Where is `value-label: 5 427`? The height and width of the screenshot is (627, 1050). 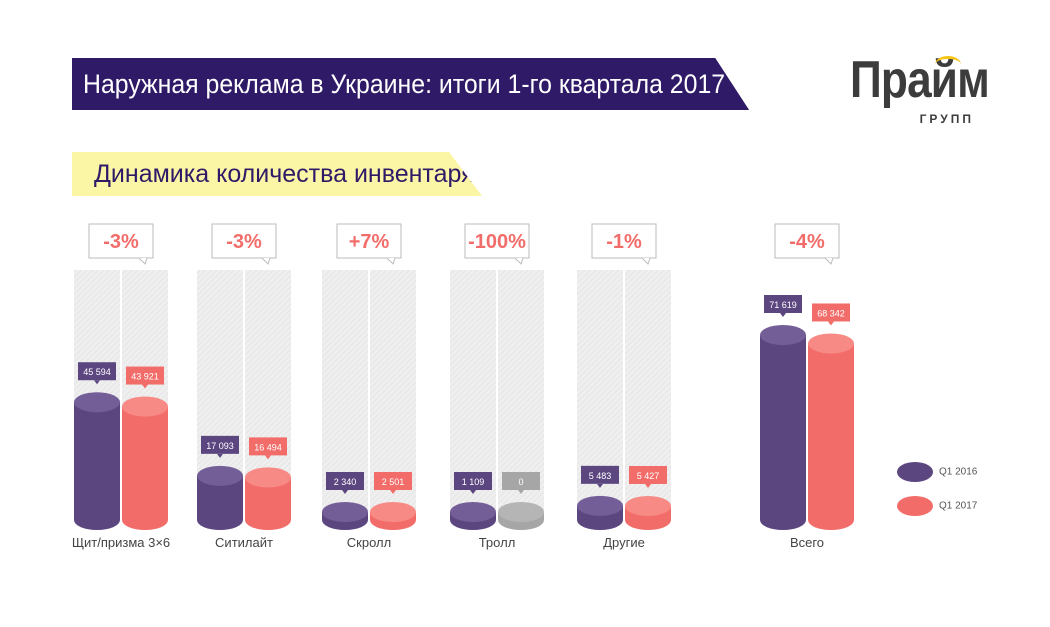
value-label: 5 427 is located at coordinates (648, 476).